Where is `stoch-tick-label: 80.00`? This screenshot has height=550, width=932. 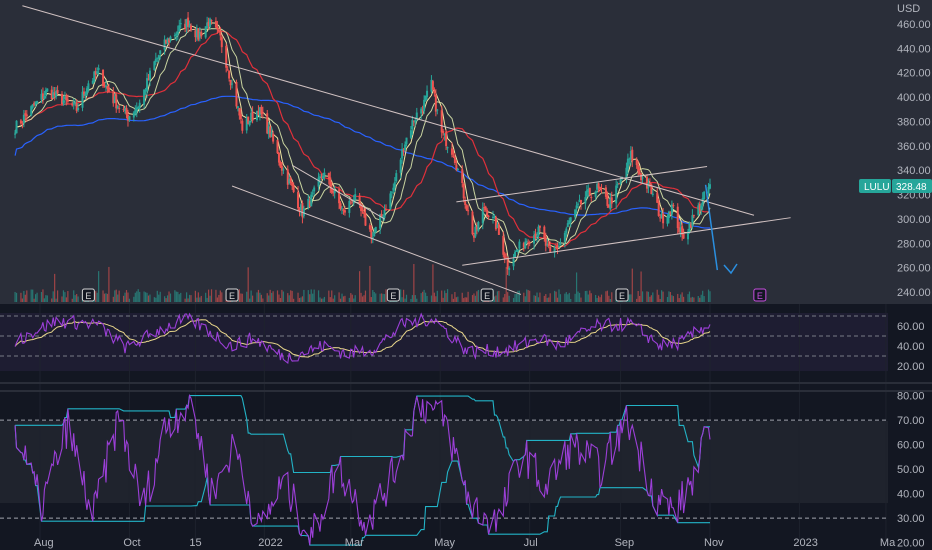
stoch-tick-label: 80.00 is located at coordinates (911, 397).